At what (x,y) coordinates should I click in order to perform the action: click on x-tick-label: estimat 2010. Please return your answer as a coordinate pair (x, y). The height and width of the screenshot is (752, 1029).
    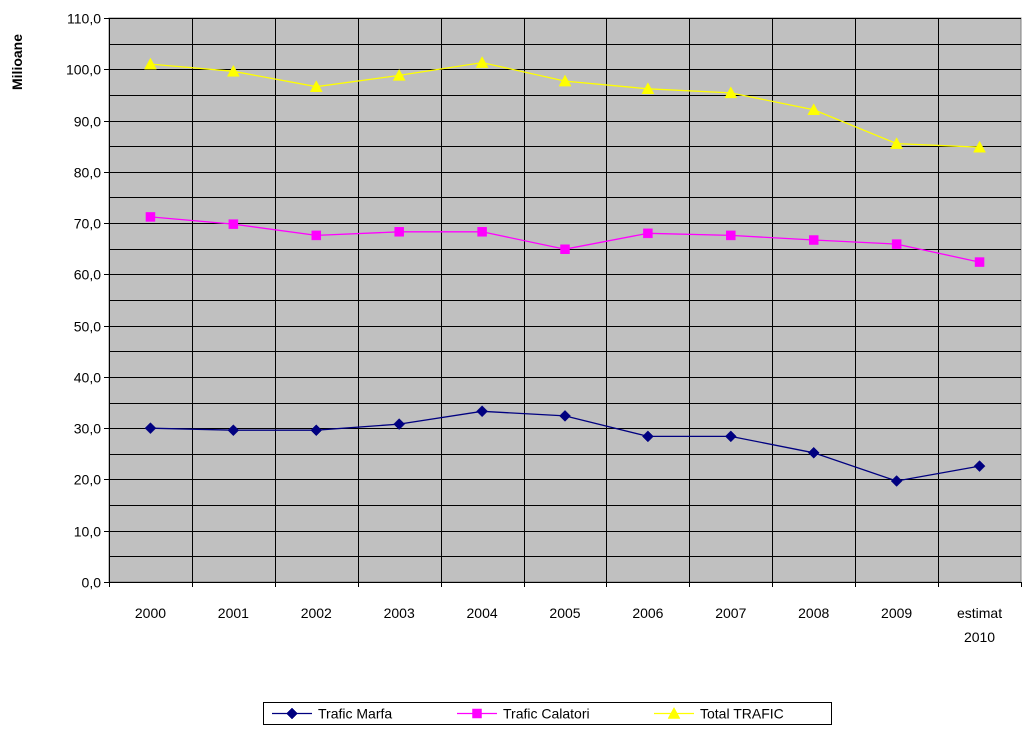
    Looking at the image, I should click on (979, 625).